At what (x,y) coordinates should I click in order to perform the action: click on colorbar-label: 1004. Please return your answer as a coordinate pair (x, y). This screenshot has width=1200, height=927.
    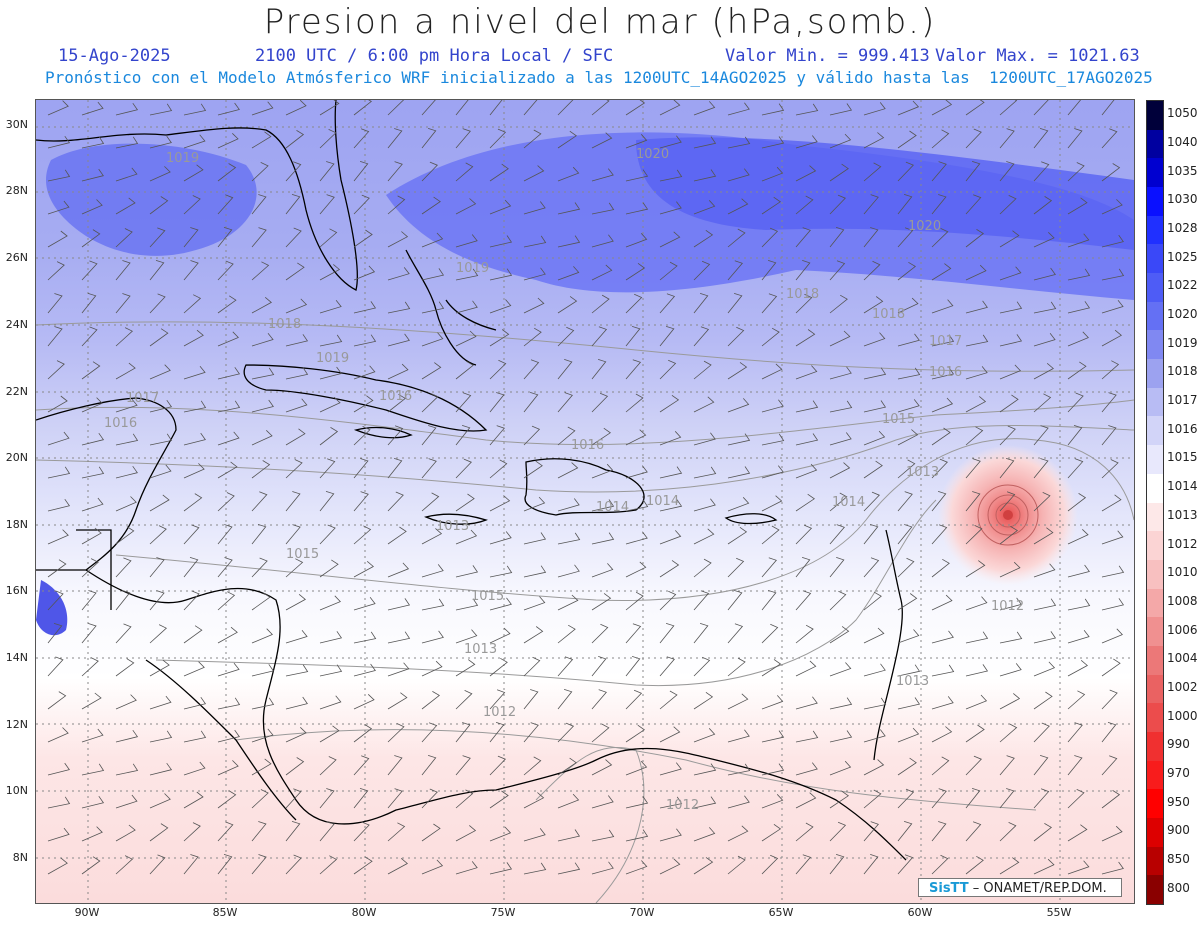
    Looking at the image, I should click on (1182, 658).